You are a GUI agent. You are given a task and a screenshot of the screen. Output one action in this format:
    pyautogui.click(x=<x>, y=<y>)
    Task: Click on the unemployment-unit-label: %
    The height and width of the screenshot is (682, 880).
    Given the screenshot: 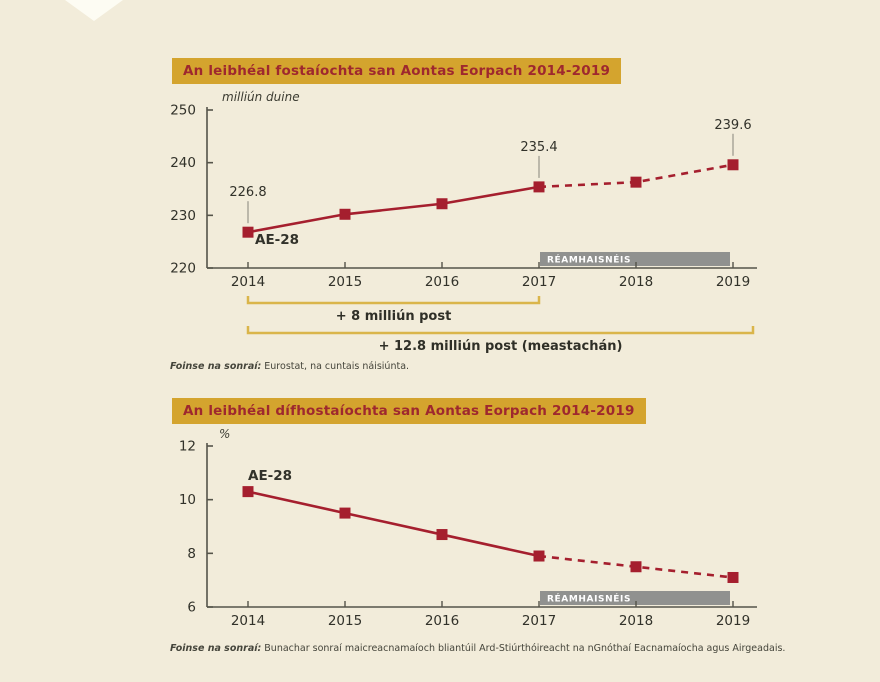 What is the action you would take?
    pyautogui.click(x=224, y=434)
    